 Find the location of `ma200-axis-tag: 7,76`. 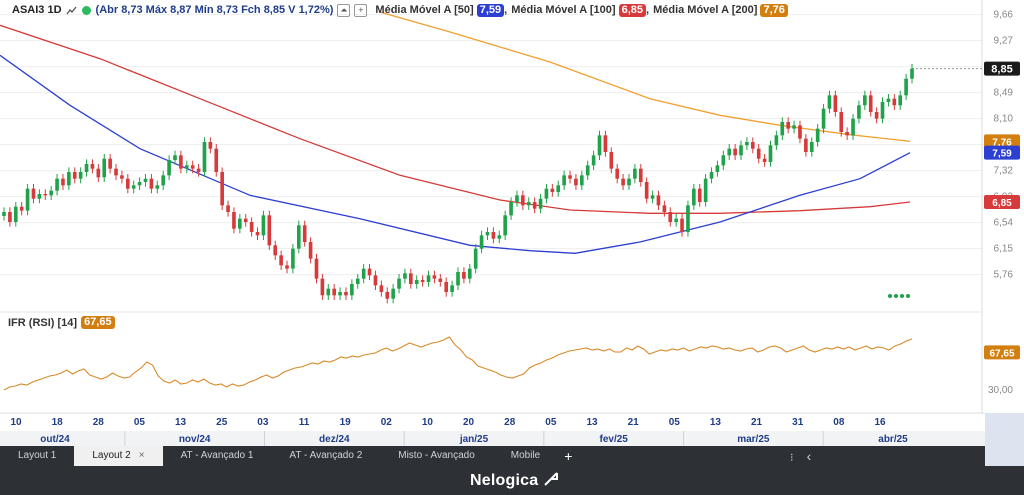

ma200-axis-tag: 7,76 is located at coordinates (1002, 142).